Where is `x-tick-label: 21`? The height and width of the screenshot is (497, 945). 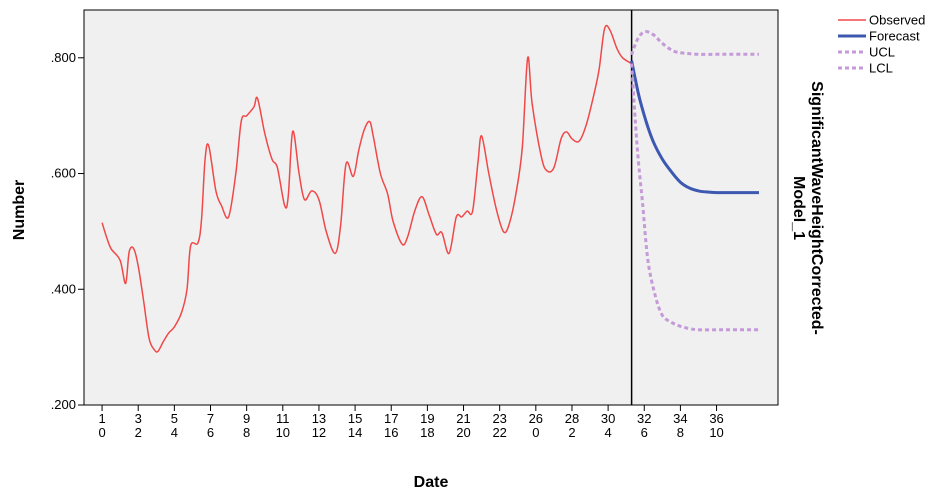
x-tick-label: 21 is located at coordinates (463, 418).